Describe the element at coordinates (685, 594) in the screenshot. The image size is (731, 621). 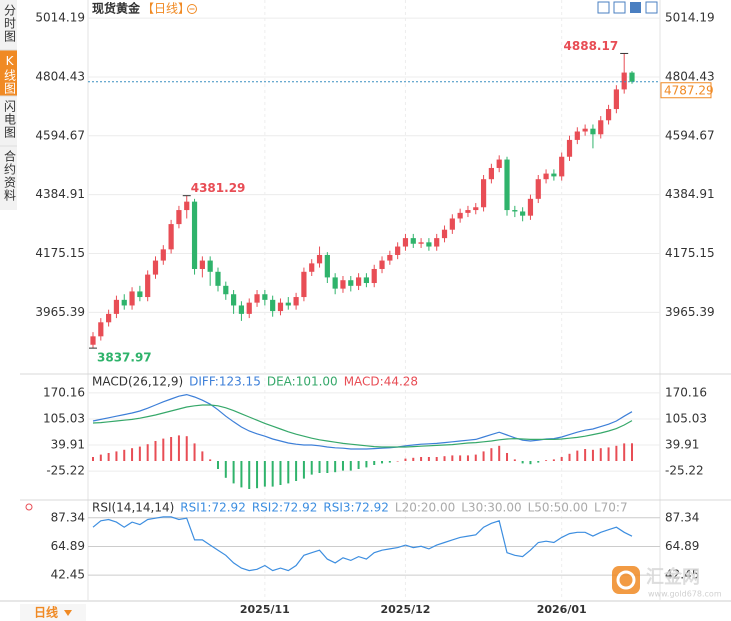
I see `watermark-url: www.gold678.com` at that location.